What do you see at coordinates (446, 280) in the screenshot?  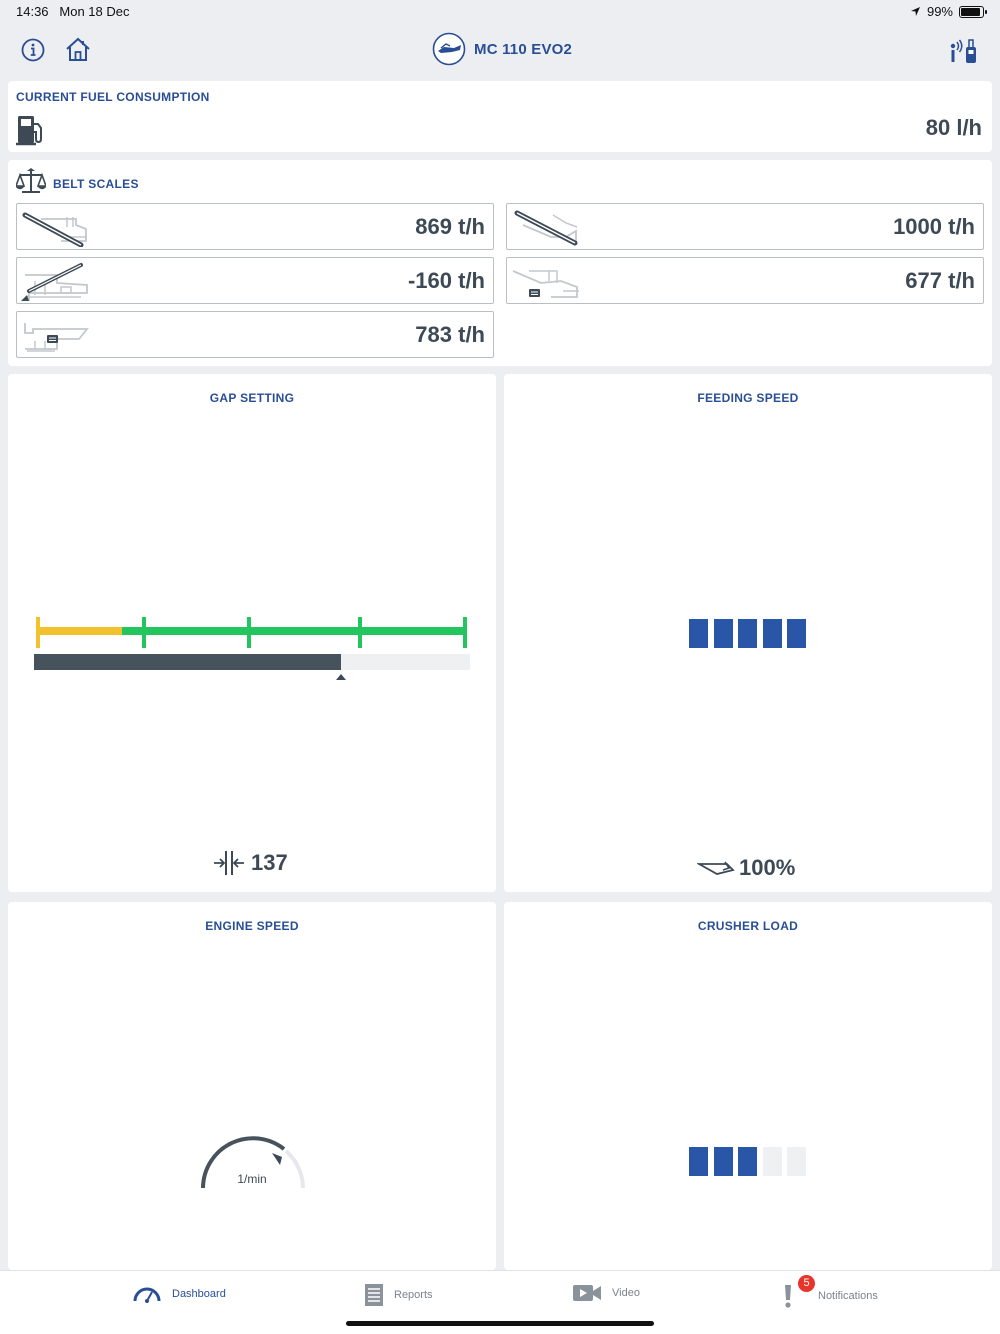 I see `belt-scale-3-value: -160 t/h` at bounding box center [446, 280].